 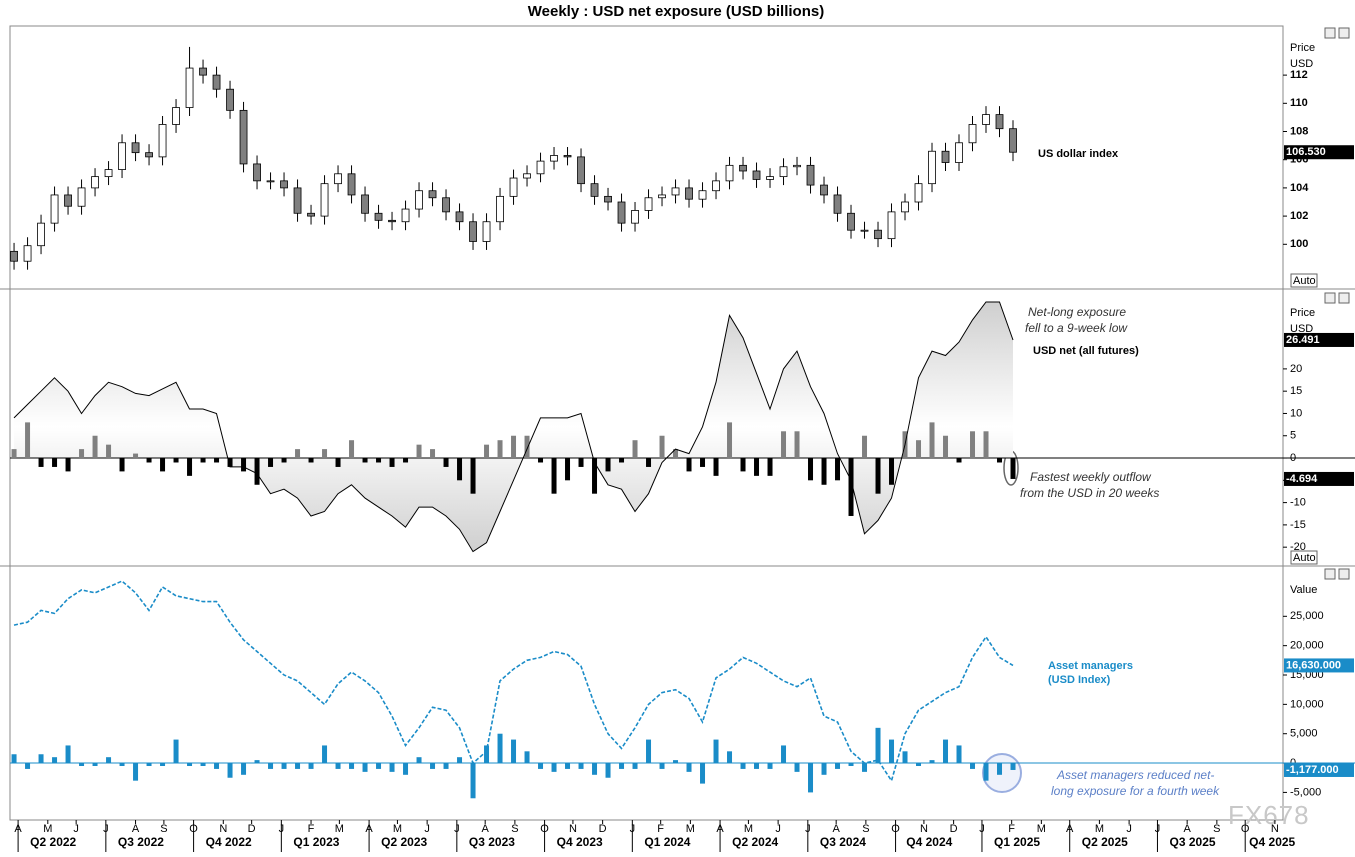 What do you see at coordinates (1298, 525) in the screenshot?
I see `y-tick-label: -15` at bounding box center [1298, 525].